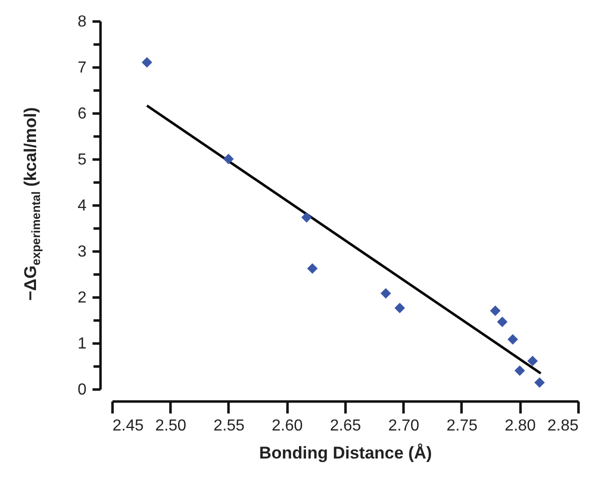 The width and height of the screenshot is (600, 484). Describe the element at coordinates (82, 390) in the screenshot. I see `y-tick-label: 0` at that location.